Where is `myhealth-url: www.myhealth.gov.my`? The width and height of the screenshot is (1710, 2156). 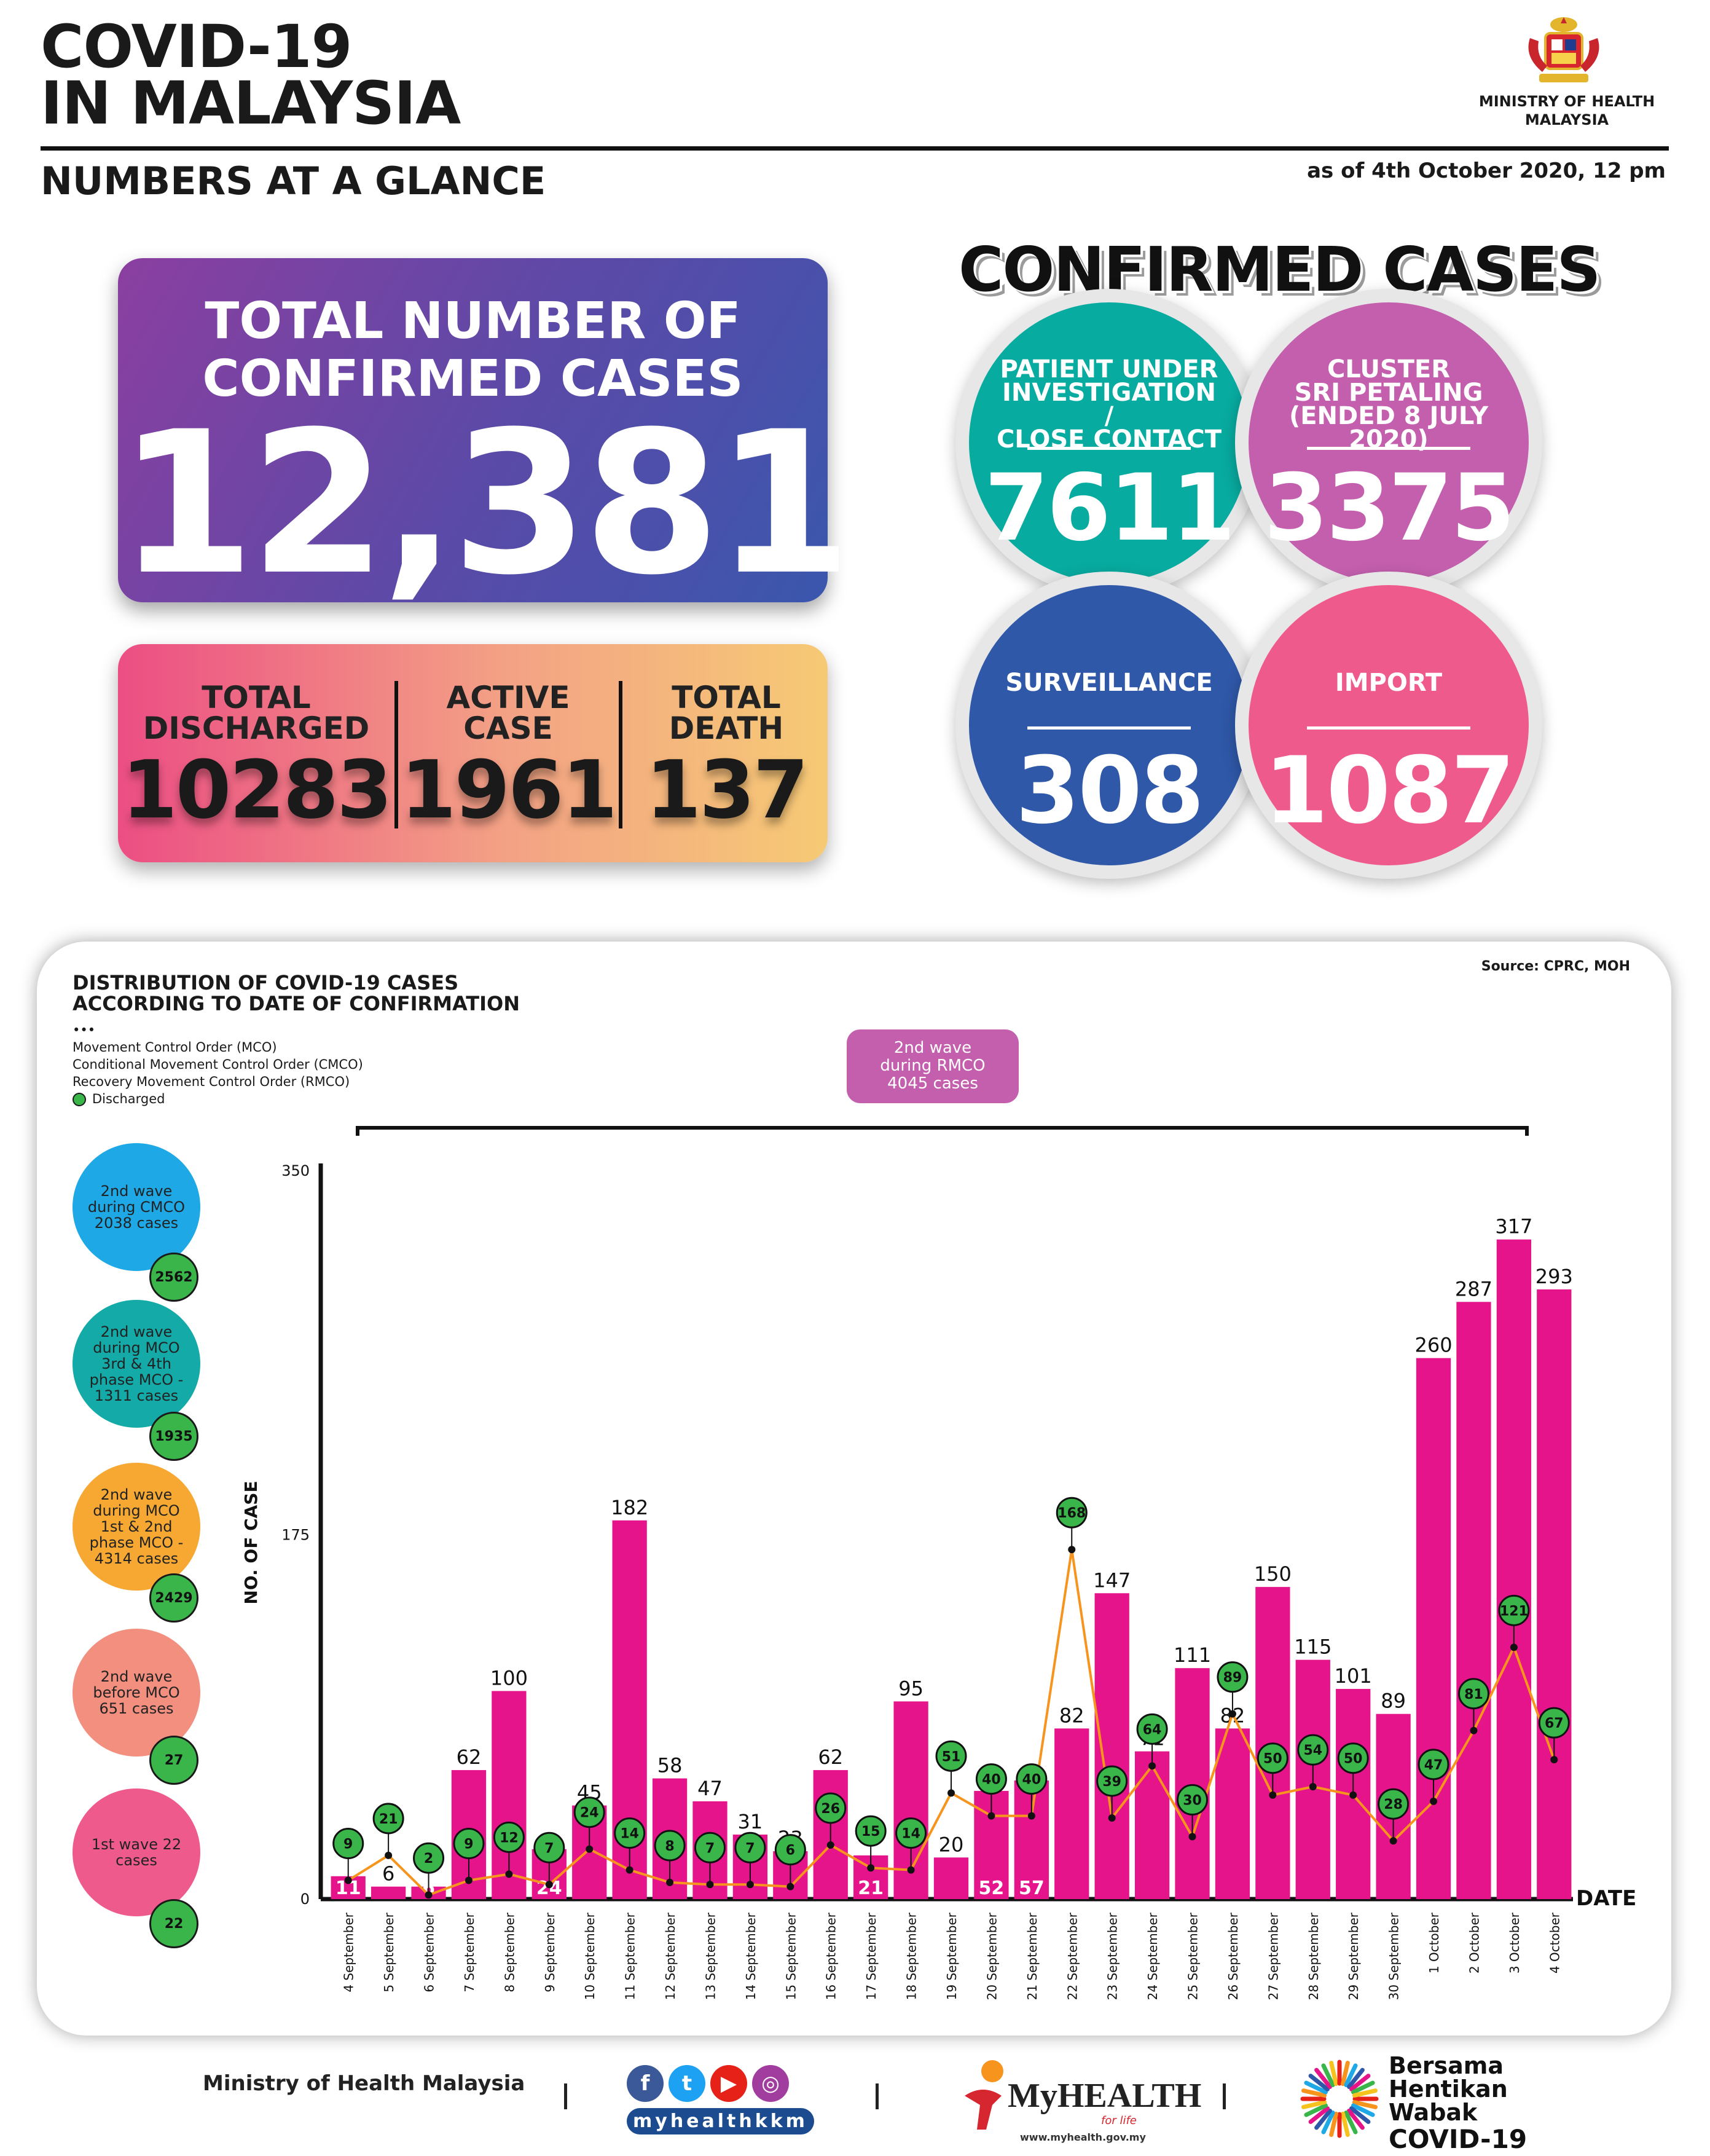
myhealth-url: www.myhealth.gov.my is located at coordinates (1083, 2137).